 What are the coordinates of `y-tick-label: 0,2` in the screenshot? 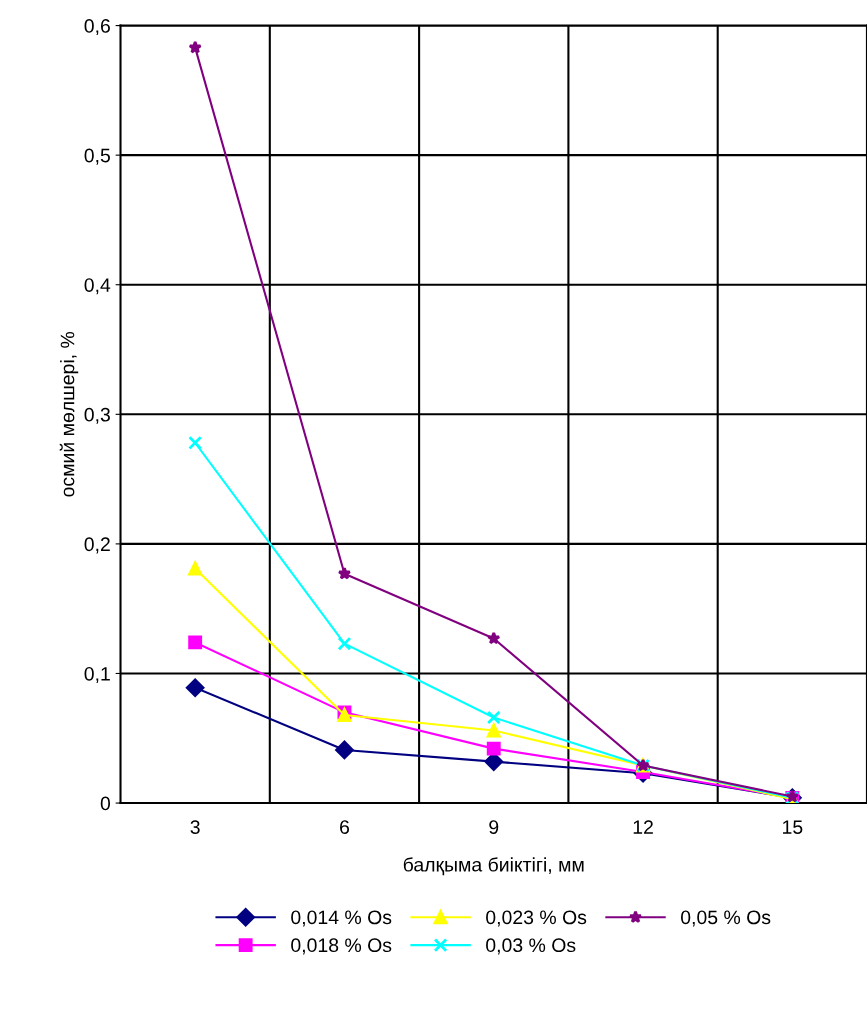 It's located at (97, 545).